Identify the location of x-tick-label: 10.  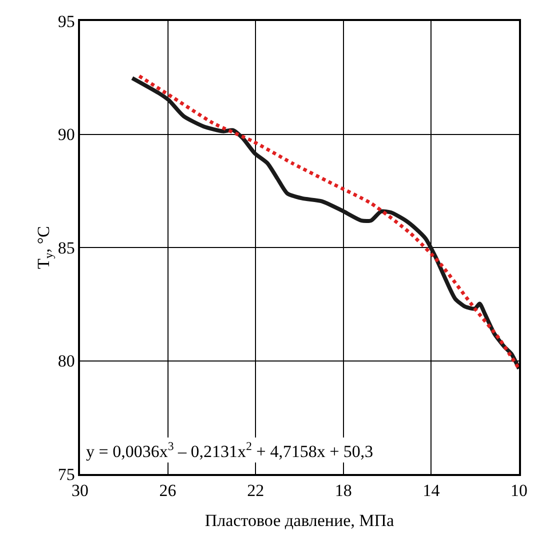
(519, 490).